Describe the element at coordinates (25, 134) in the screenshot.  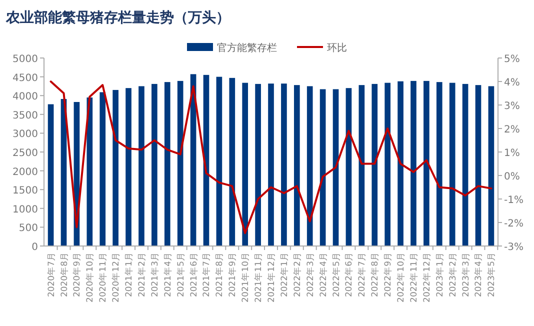
I see `y-tick-label: 3000` at that location.